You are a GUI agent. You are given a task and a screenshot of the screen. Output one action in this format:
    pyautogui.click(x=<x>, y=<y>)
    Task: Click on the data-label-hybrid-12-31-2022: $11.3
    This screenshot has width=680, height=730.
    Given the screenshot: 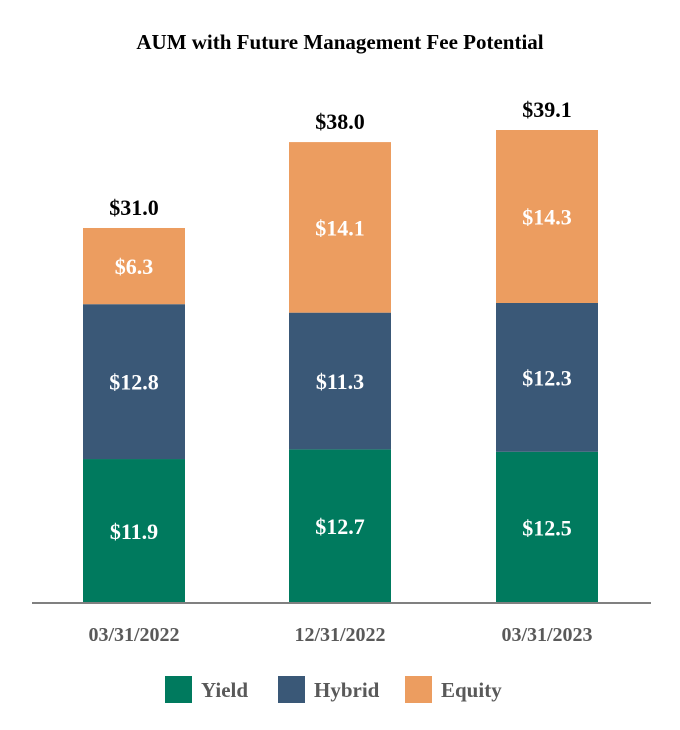 What is the action you would take?
    pyautogui.click(x=340, y=381)
    